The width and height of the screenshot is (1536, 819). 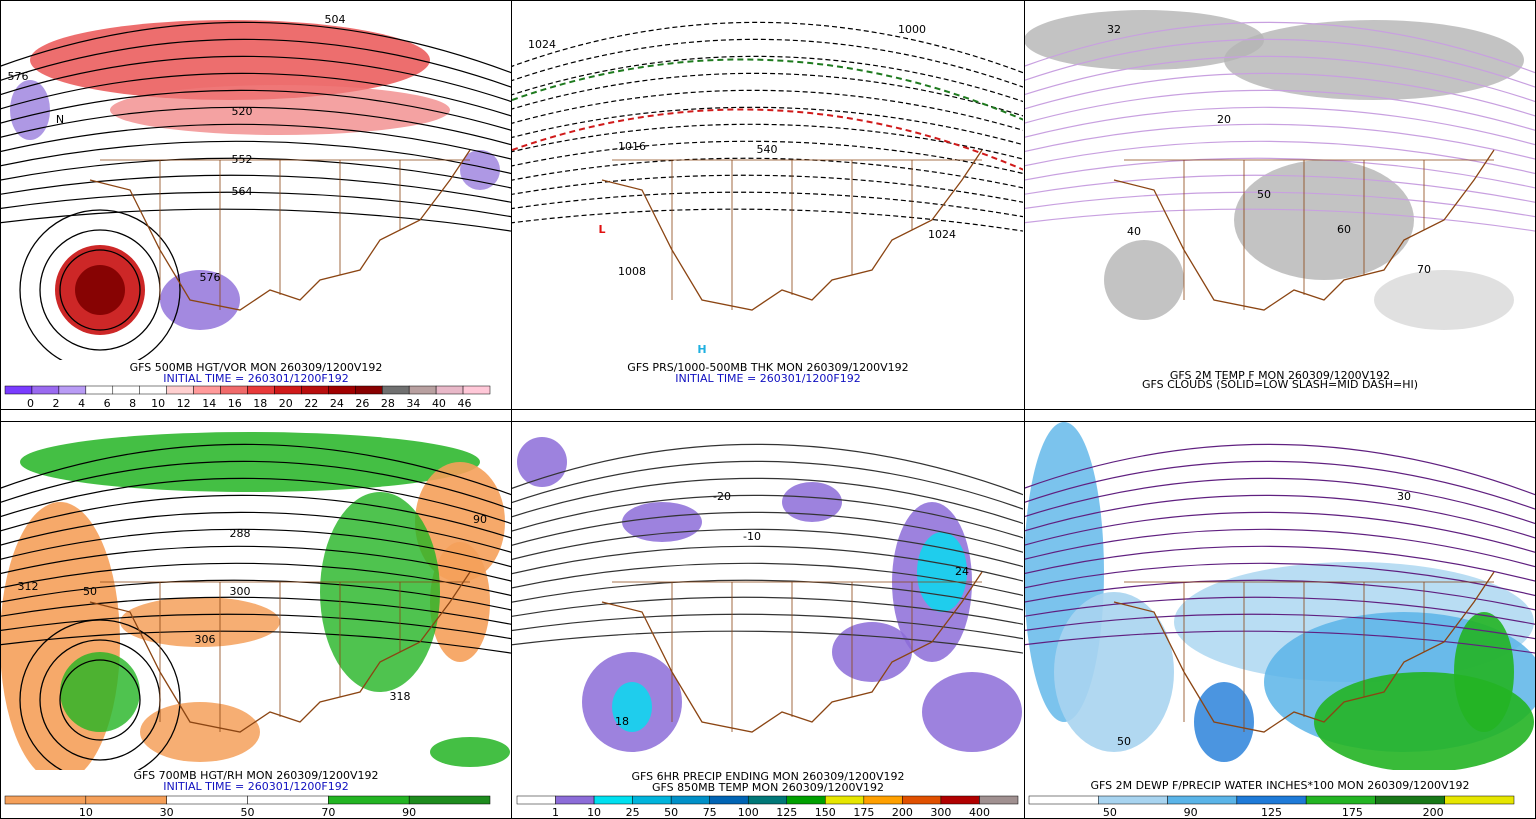 I want to click on map: 1024 1016 1008 1024 1000 540 L H, so click(x=767, y=188).